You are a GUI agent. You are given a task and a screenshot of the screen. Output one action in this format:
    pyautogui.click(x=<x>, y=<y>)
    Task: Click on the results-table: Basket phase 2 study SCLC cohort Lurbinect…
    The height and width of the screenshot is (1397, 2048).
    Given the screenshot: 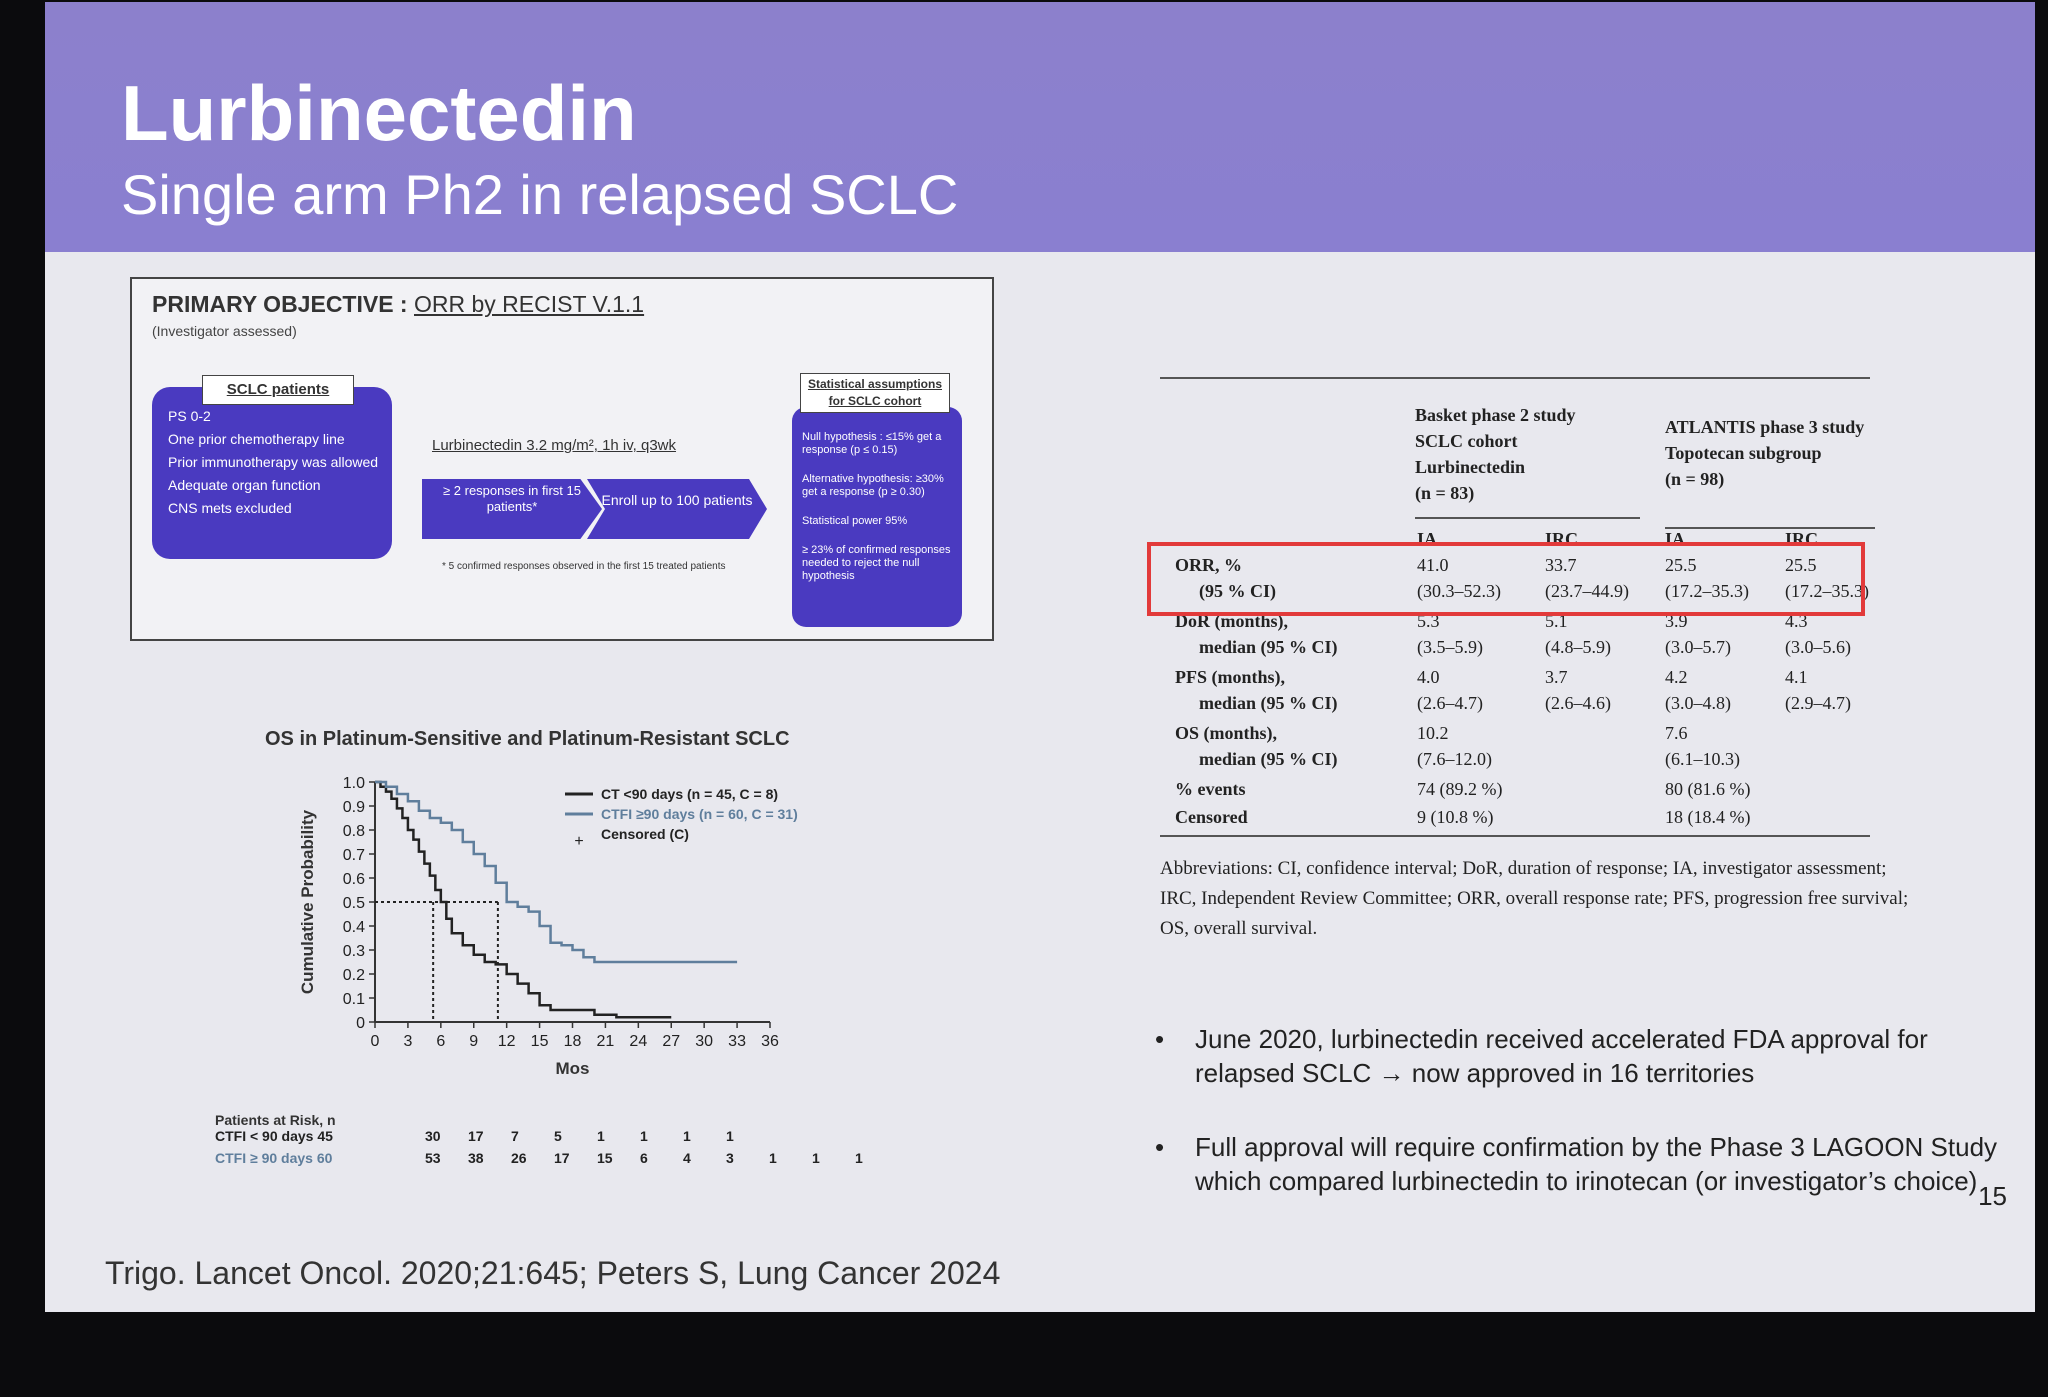 What is the action you would take?
    pyautogui.click(x=1525, y=617)
    